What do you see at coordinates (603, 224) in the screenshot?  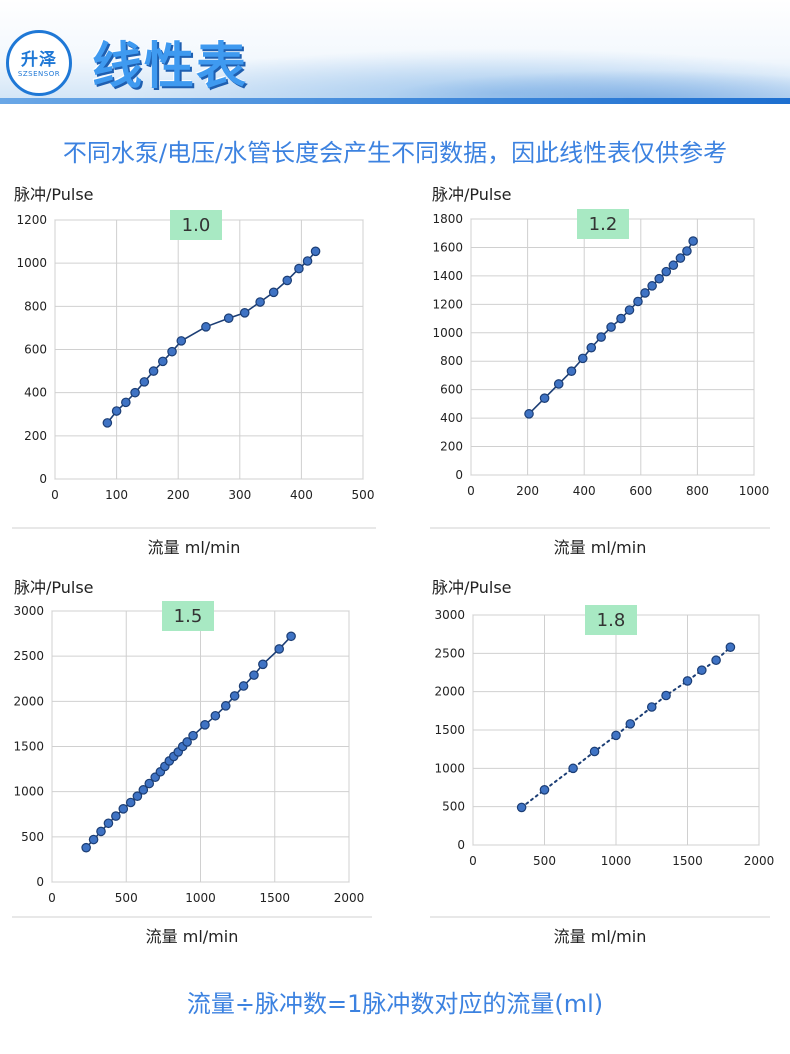 I see `value-badge-label: 1.2` at bounding box center [603, 224].